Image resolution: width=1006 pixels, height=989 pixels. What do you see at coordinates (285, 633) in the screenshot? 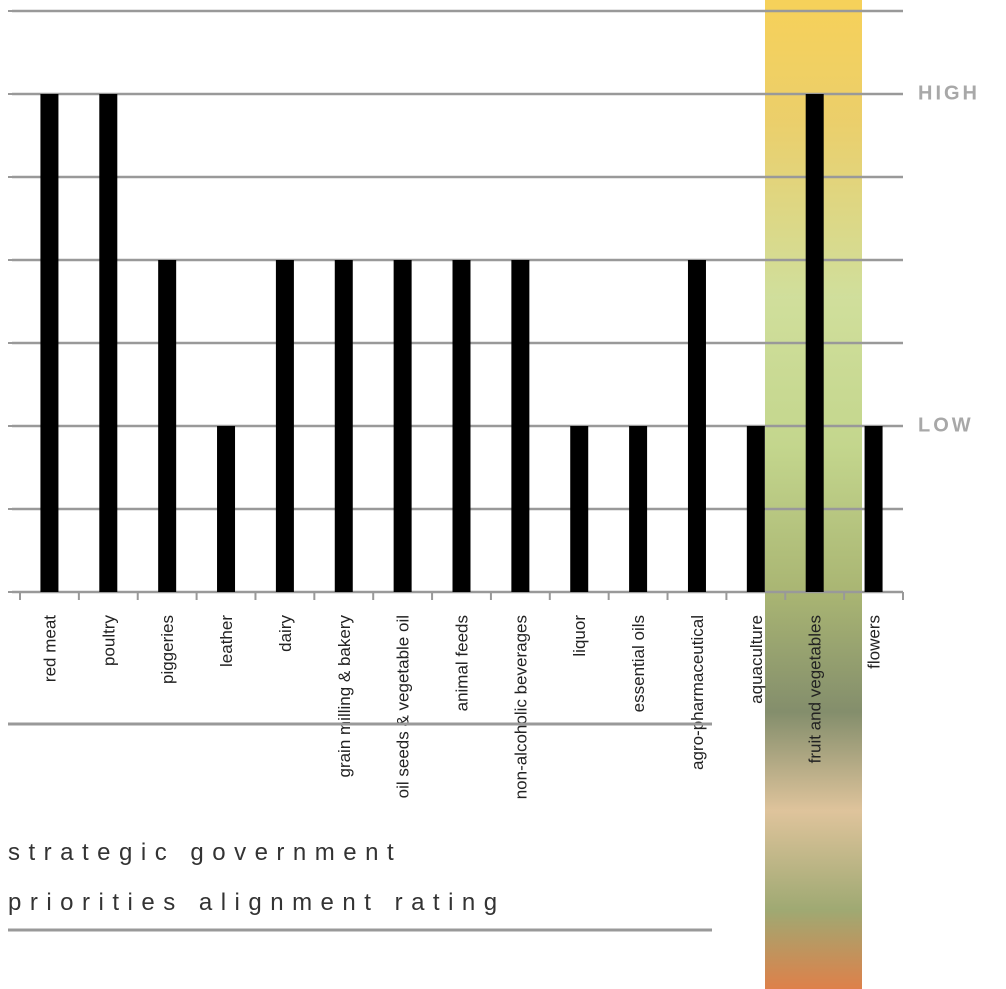
I see `x-tick-label: dairy` at bounding box center [285, 633].